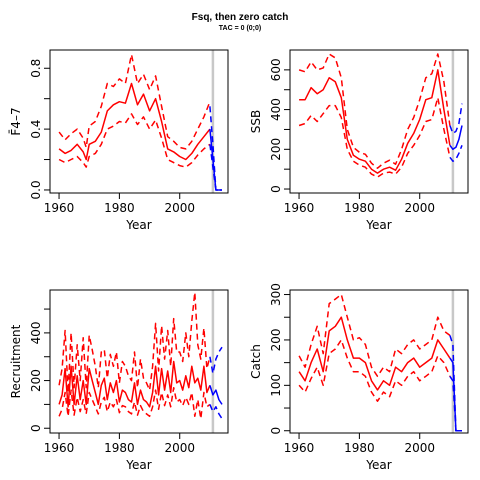 The height and width of the screenshot is (480, 480). What do you see at coordinates (256, 361) in the screenshot?
I see `y-axis-label: Catch` at bounding box center [256, 361].